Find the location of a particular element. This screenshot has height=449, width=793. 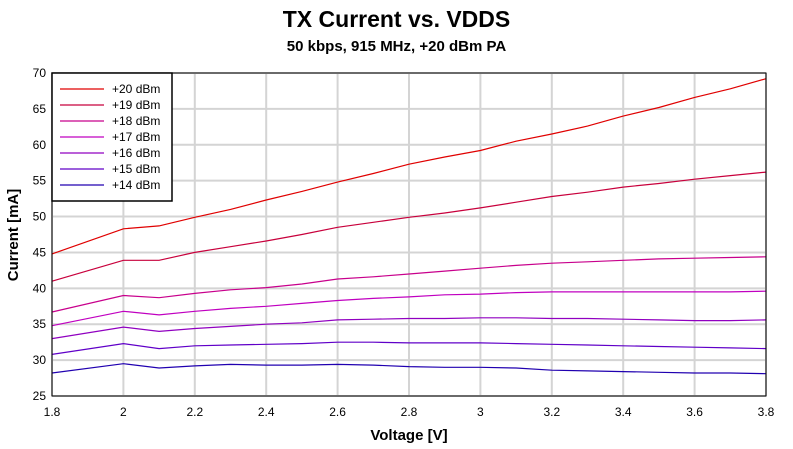

y-tick-label: 40 is located at coordinates (40, 288).